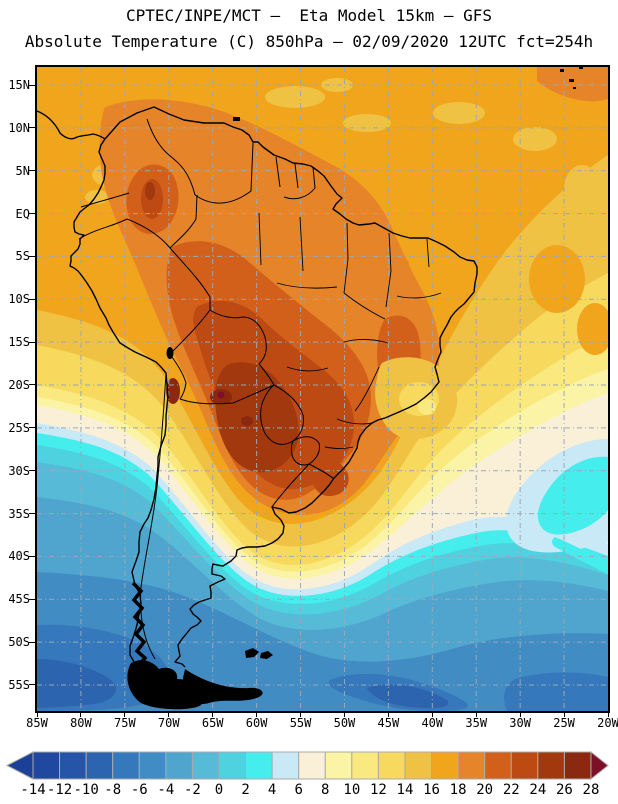  I want to click on lon-tick-label: 55W, so click(300, 723).